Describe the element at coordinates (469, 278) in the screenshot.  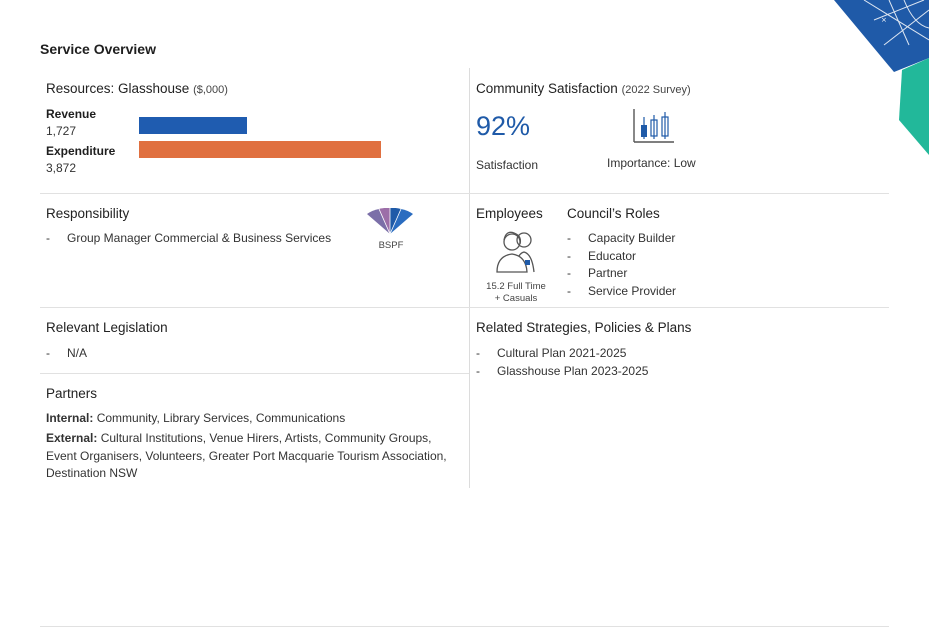
I see `column-divider` at that location.